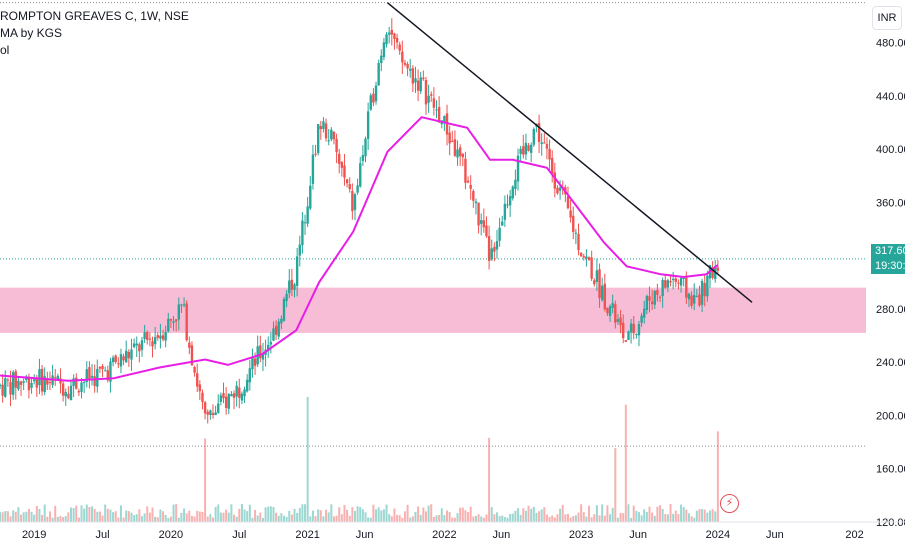  I want to click on volume-label: ol, so click(5, 50).